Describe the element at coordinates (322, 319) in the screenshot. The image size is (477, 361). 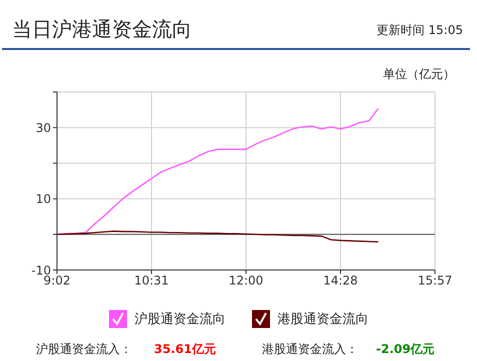
I see `legend-label: 港股通资金流向` at that location.